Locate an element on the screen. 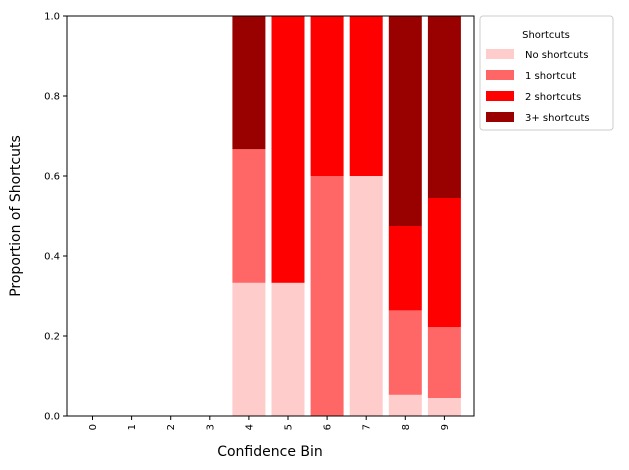 This screenshot has width=629, height=470. x-tick-label: 7 is located at coordinates (367, 427).